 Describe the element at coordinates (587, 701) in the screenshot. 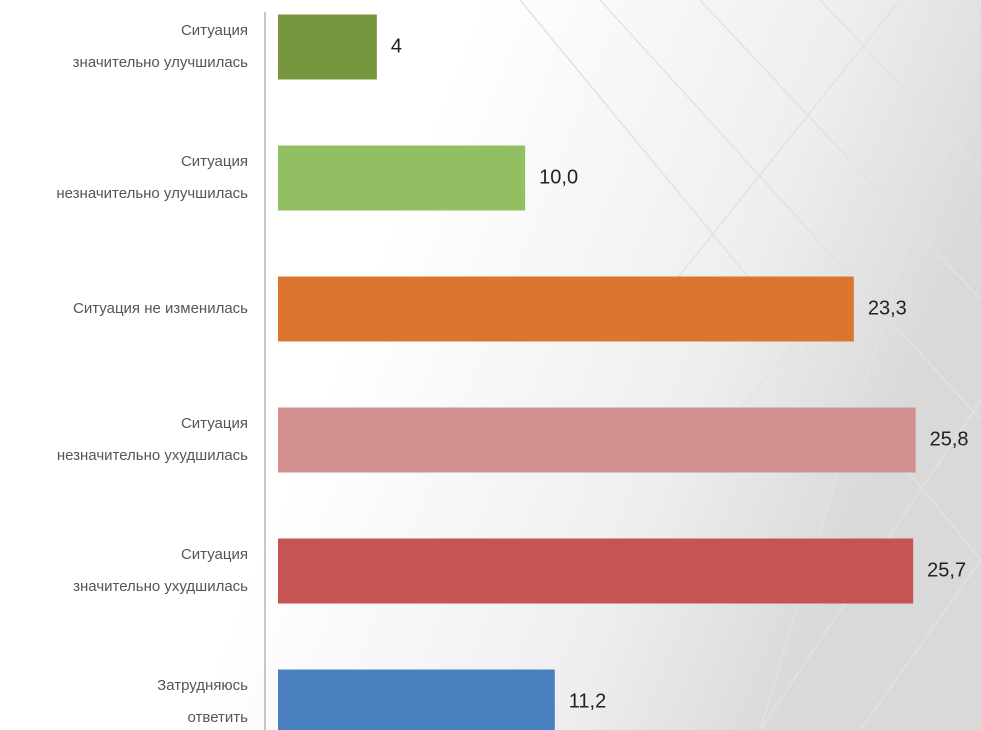

I see `value-label: 11,2` at that location.